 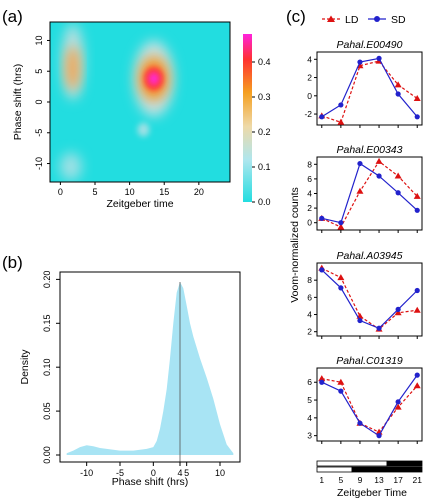 I want to click on gene-ylabel: Voom-normalized counts, so click(x=295, y=245).